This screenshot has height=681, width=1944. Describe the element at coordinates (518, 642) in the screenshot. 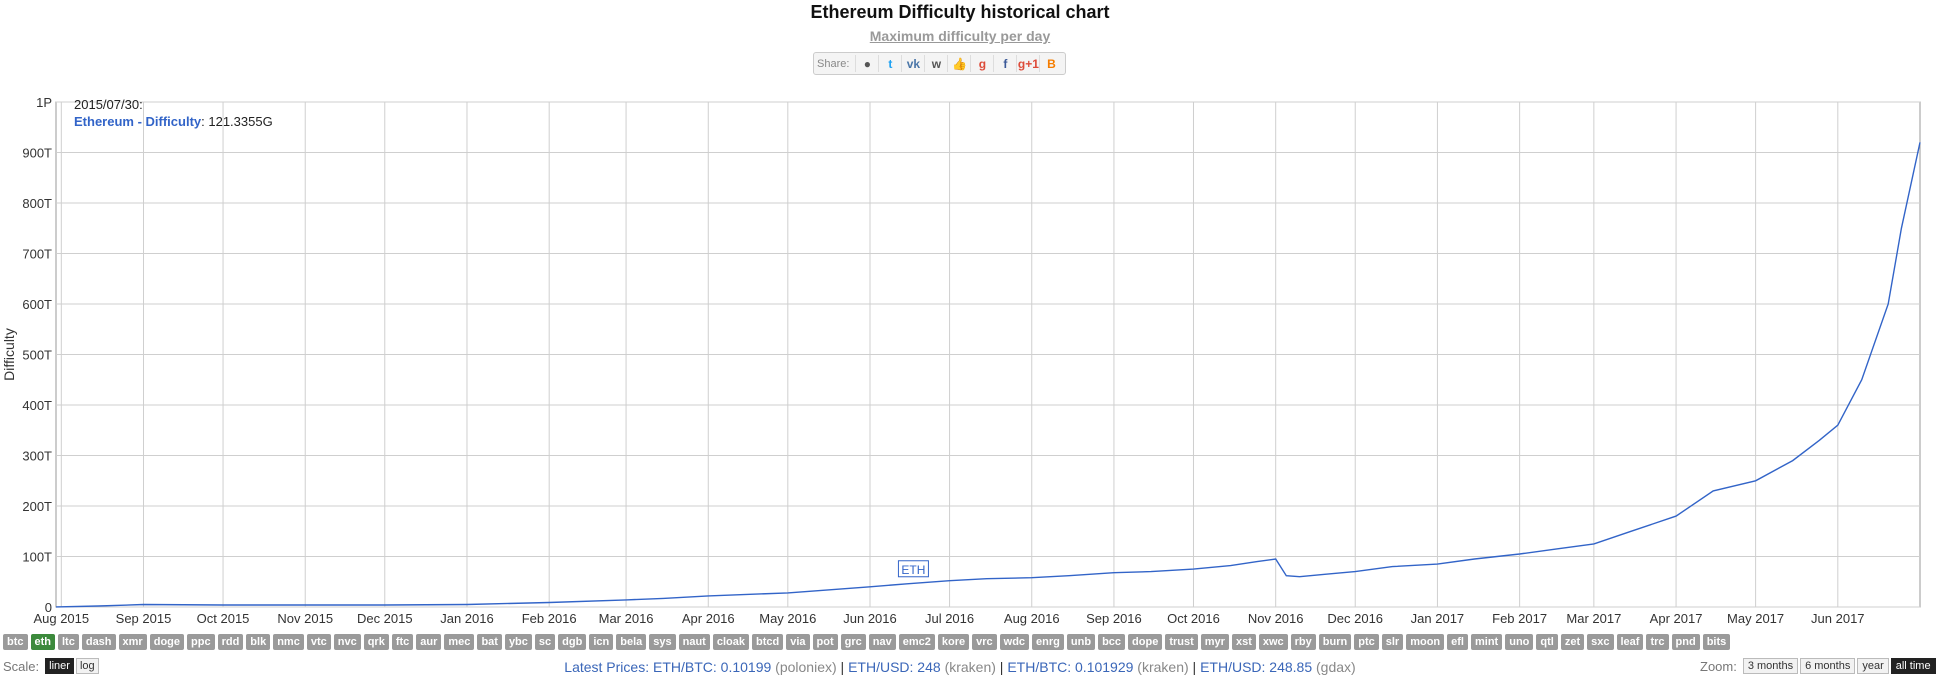

I see `coin-ybc: ybc` at that location.